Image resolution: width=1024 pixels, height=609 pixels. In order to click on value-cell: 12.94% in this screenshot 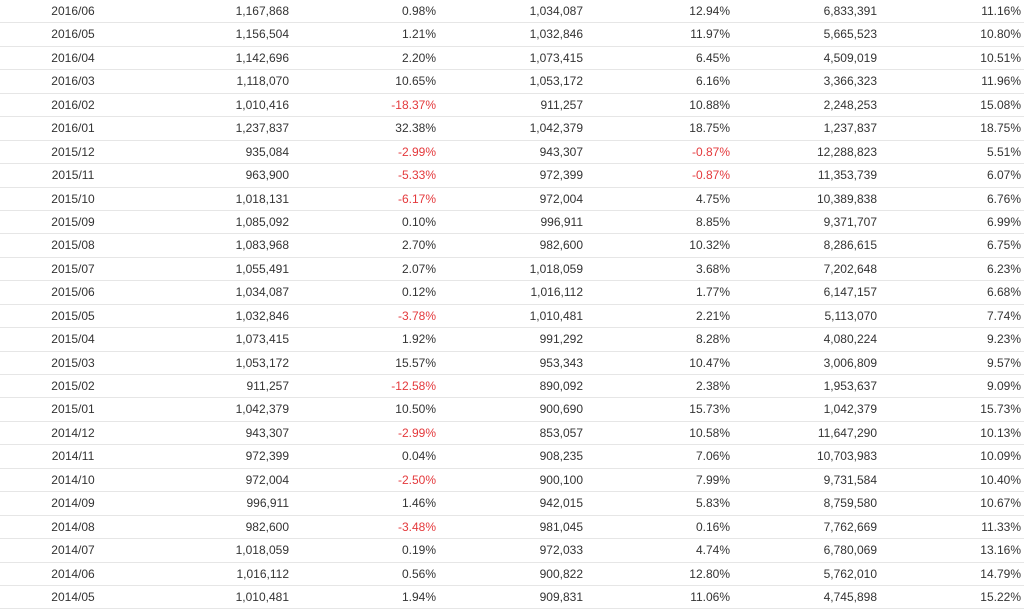, I will do `click(709, 11)`.